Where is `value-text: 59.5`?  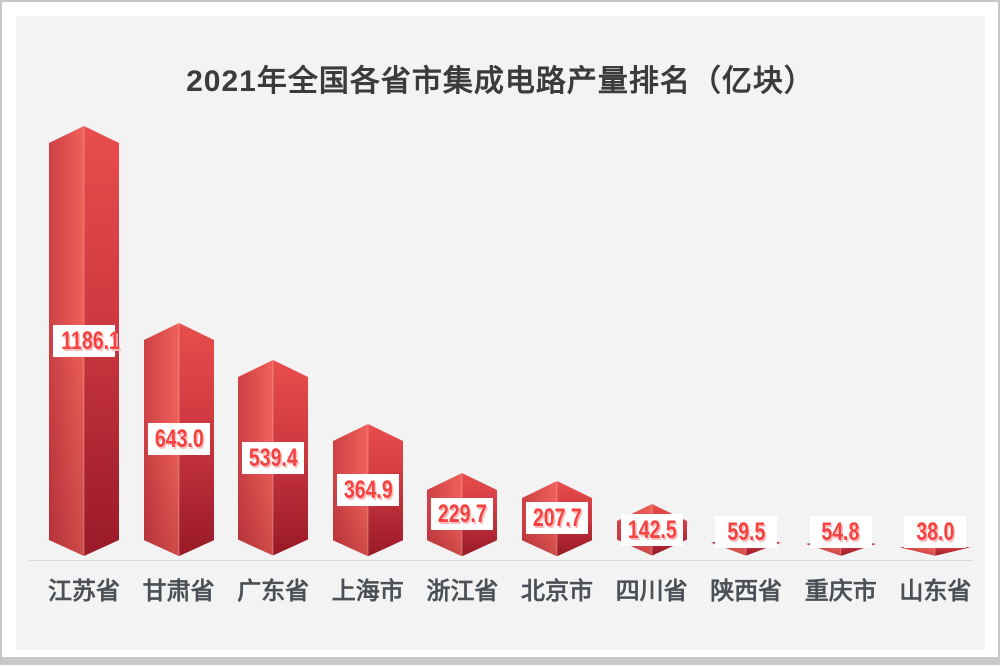
value-text: 59.5 is located at coordinates (746, 532).